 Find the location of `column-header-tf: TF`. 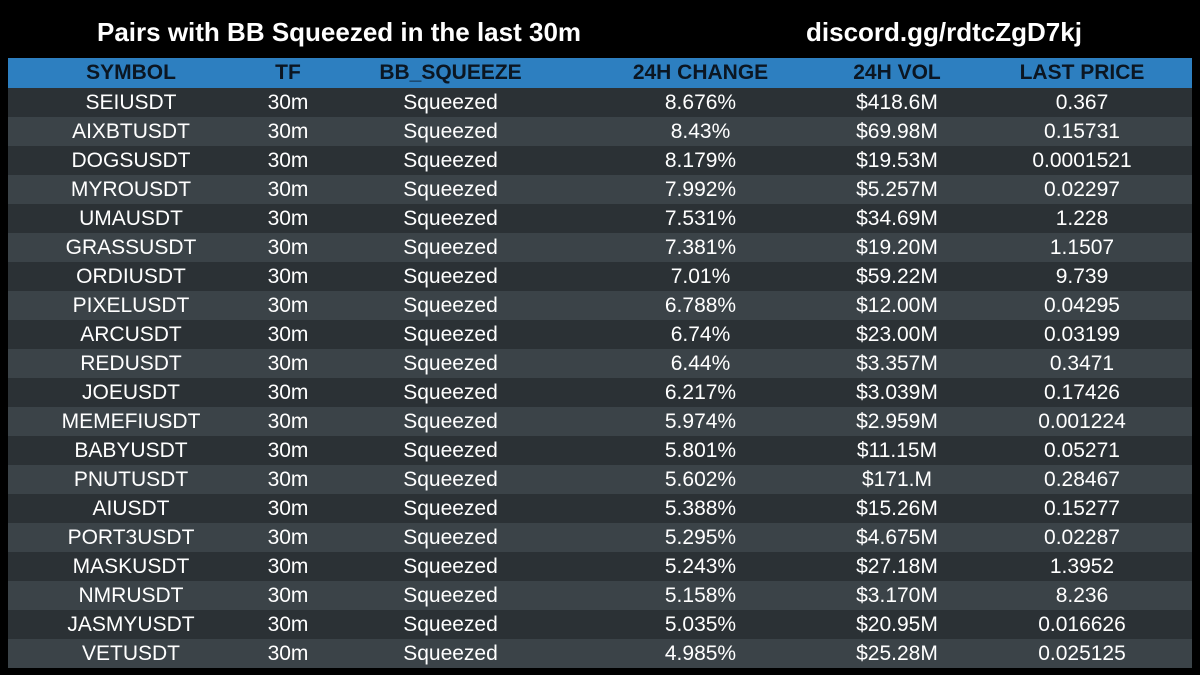

column-header-tf: TF is located at coordinates (288, 72).